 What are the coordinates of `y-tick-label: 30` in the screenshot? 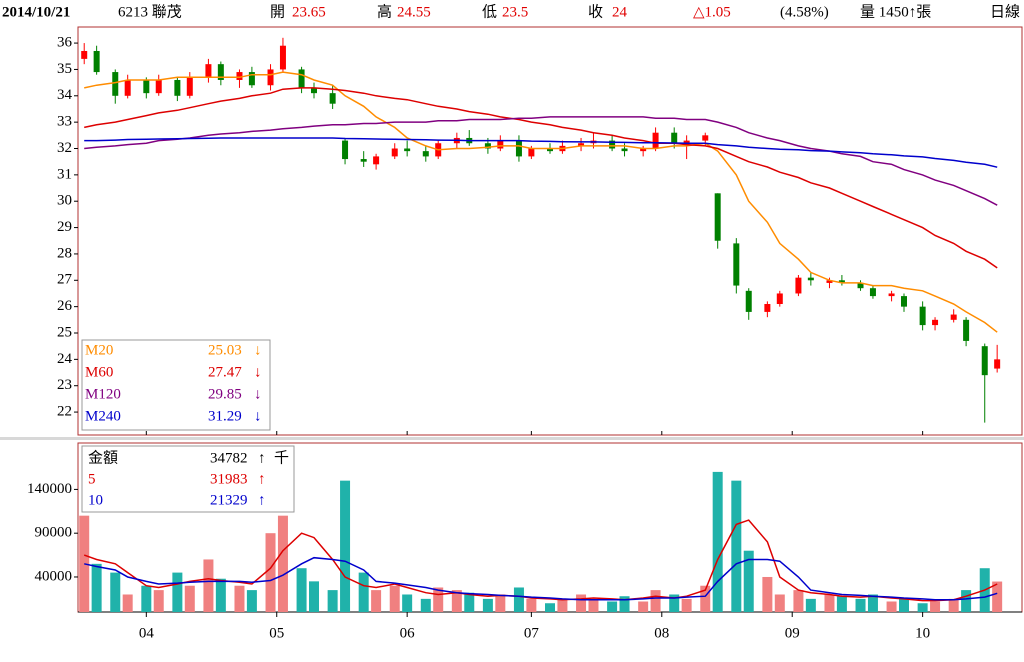 It's located at (64, 201).